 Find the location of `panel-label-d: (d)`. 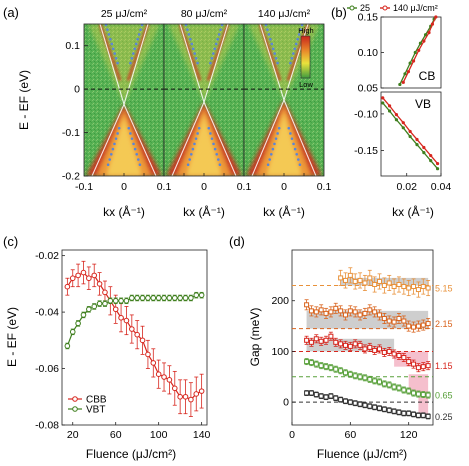

panel-label-d: (d) is located at coordinates (237, 241).